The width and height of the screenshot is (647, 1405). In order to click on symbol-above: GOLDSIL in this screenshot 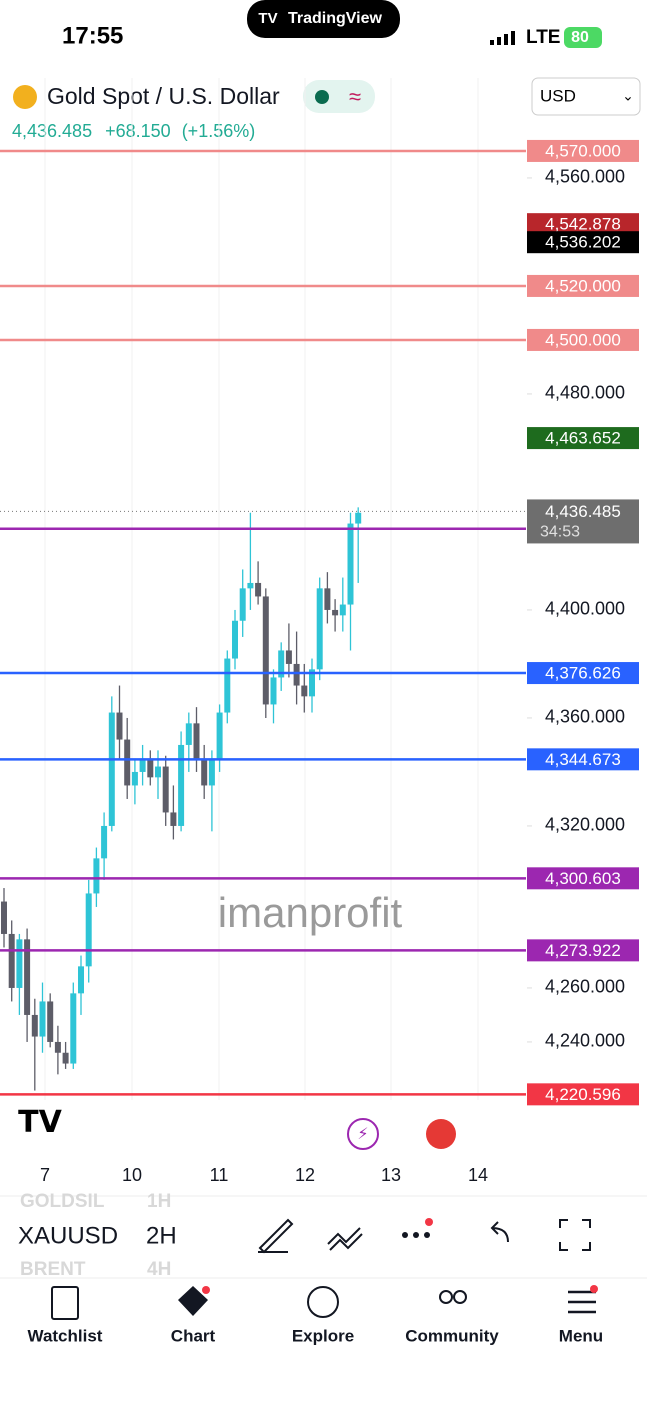, I will do `click(62, 1201)`.